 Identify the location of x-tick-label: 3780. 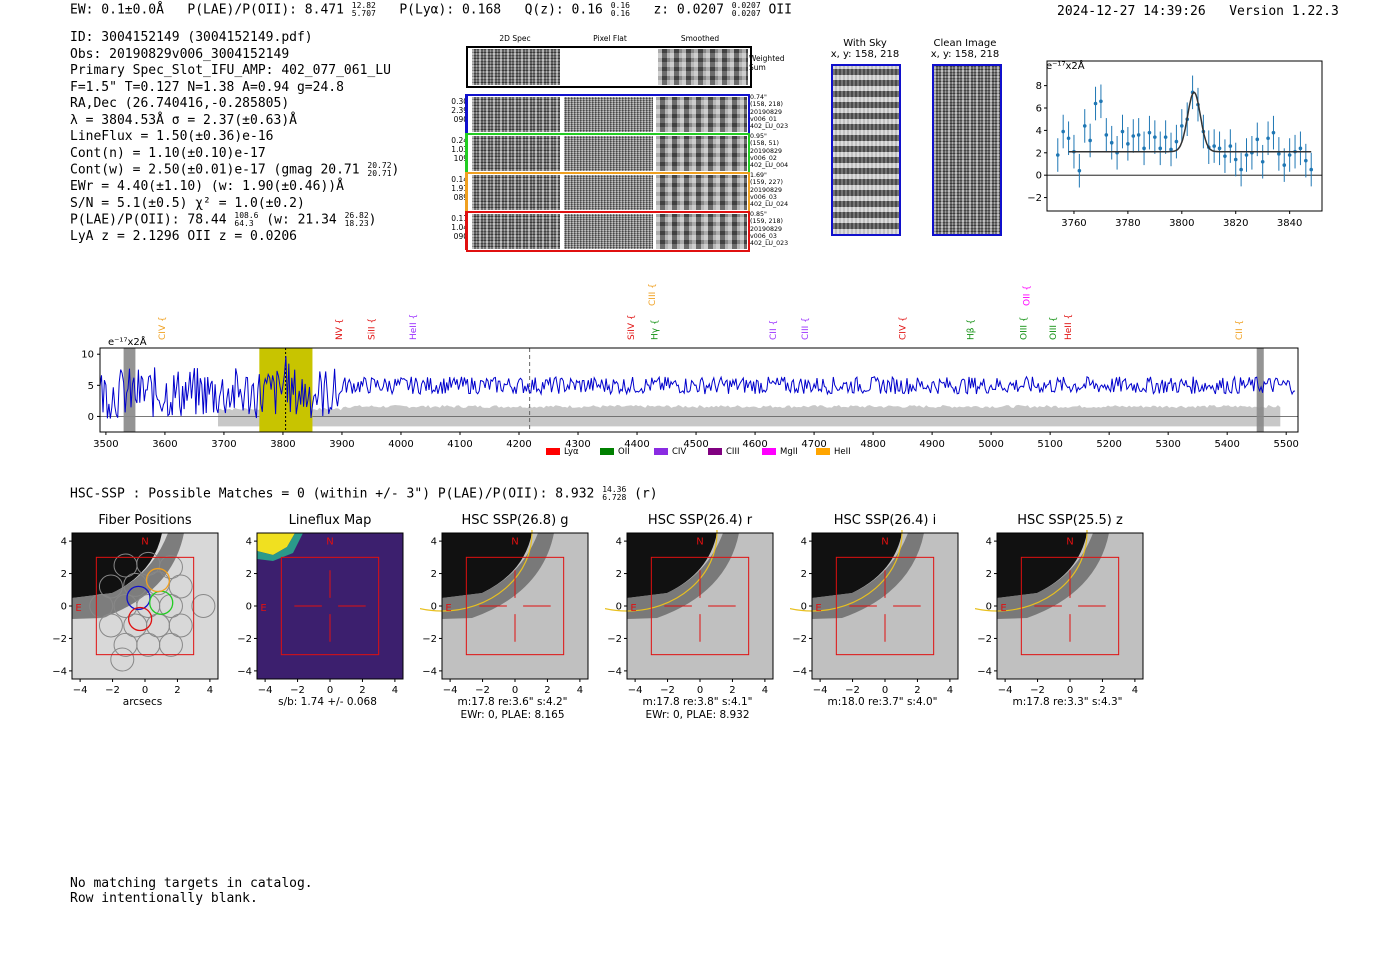
(1127, 223).